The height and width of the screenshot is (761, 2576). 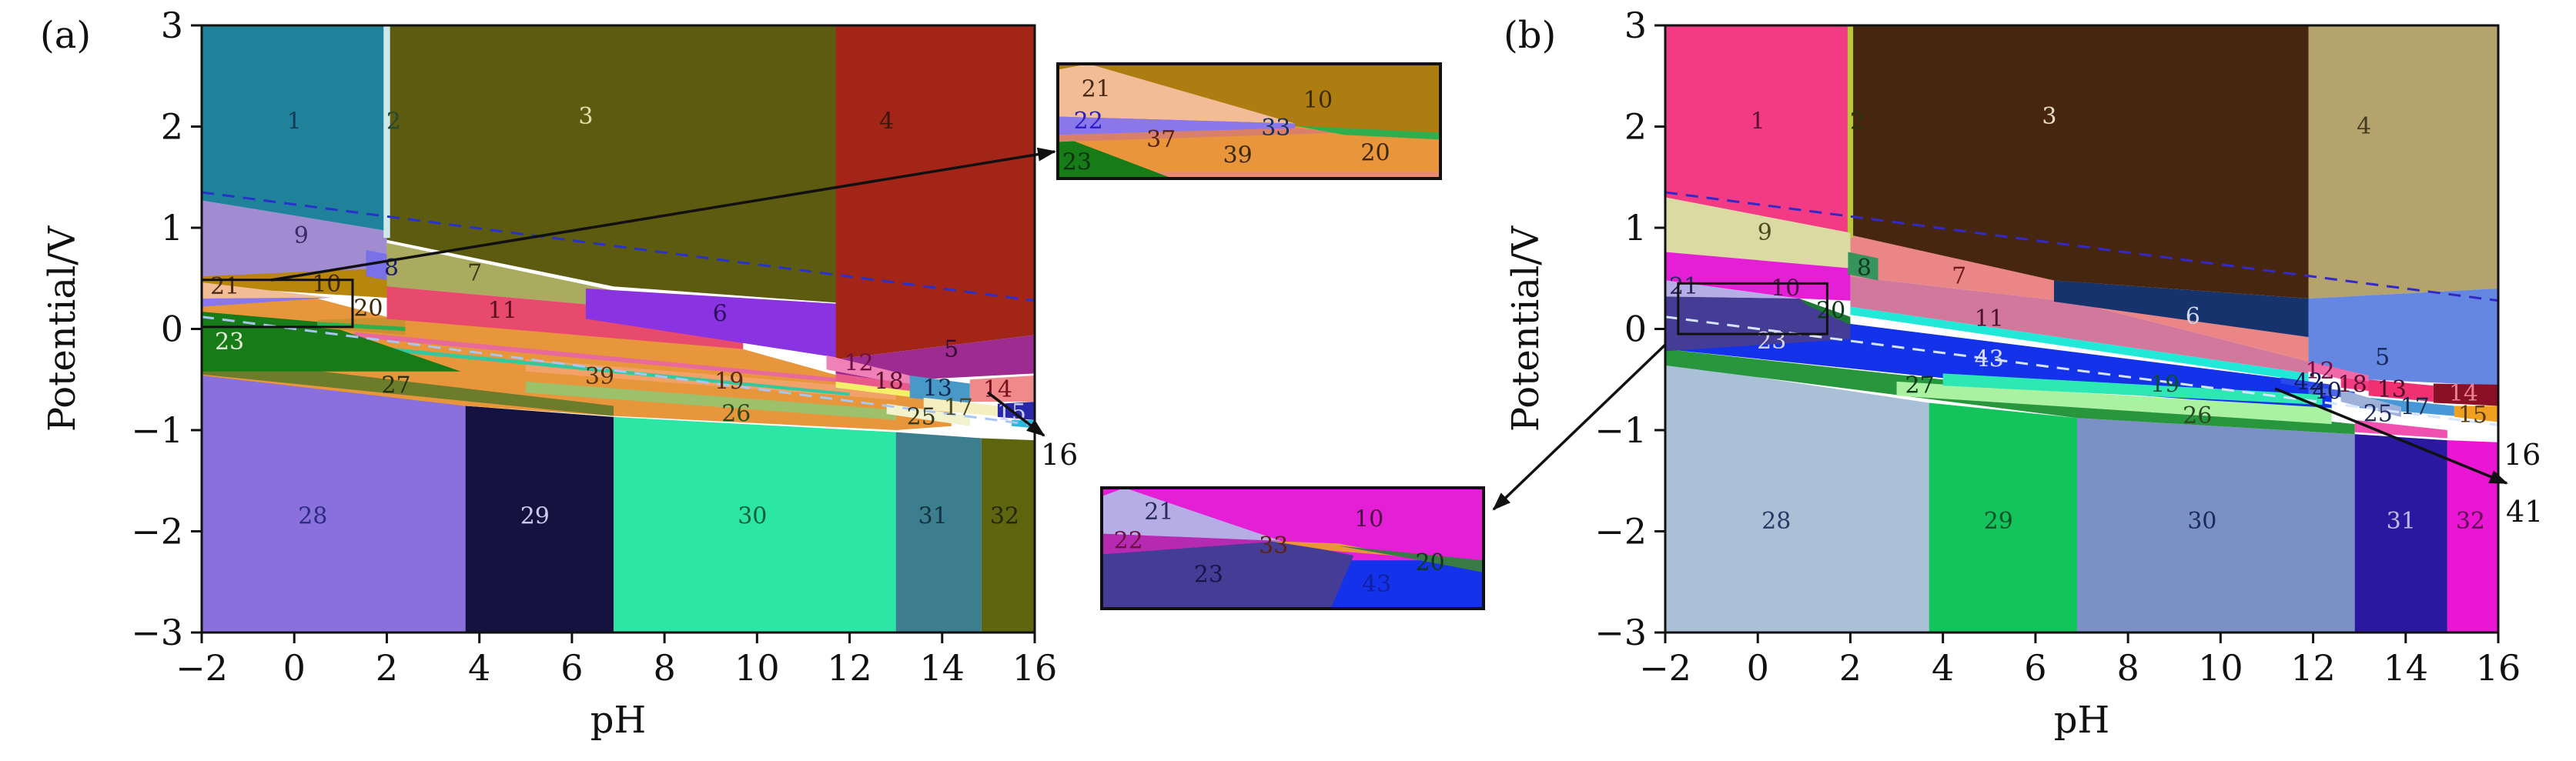 What do you see at coordinates (2081, 247) in the screenshot?
I see `water-stability-line-upper` at bounding box center [2081, 247].